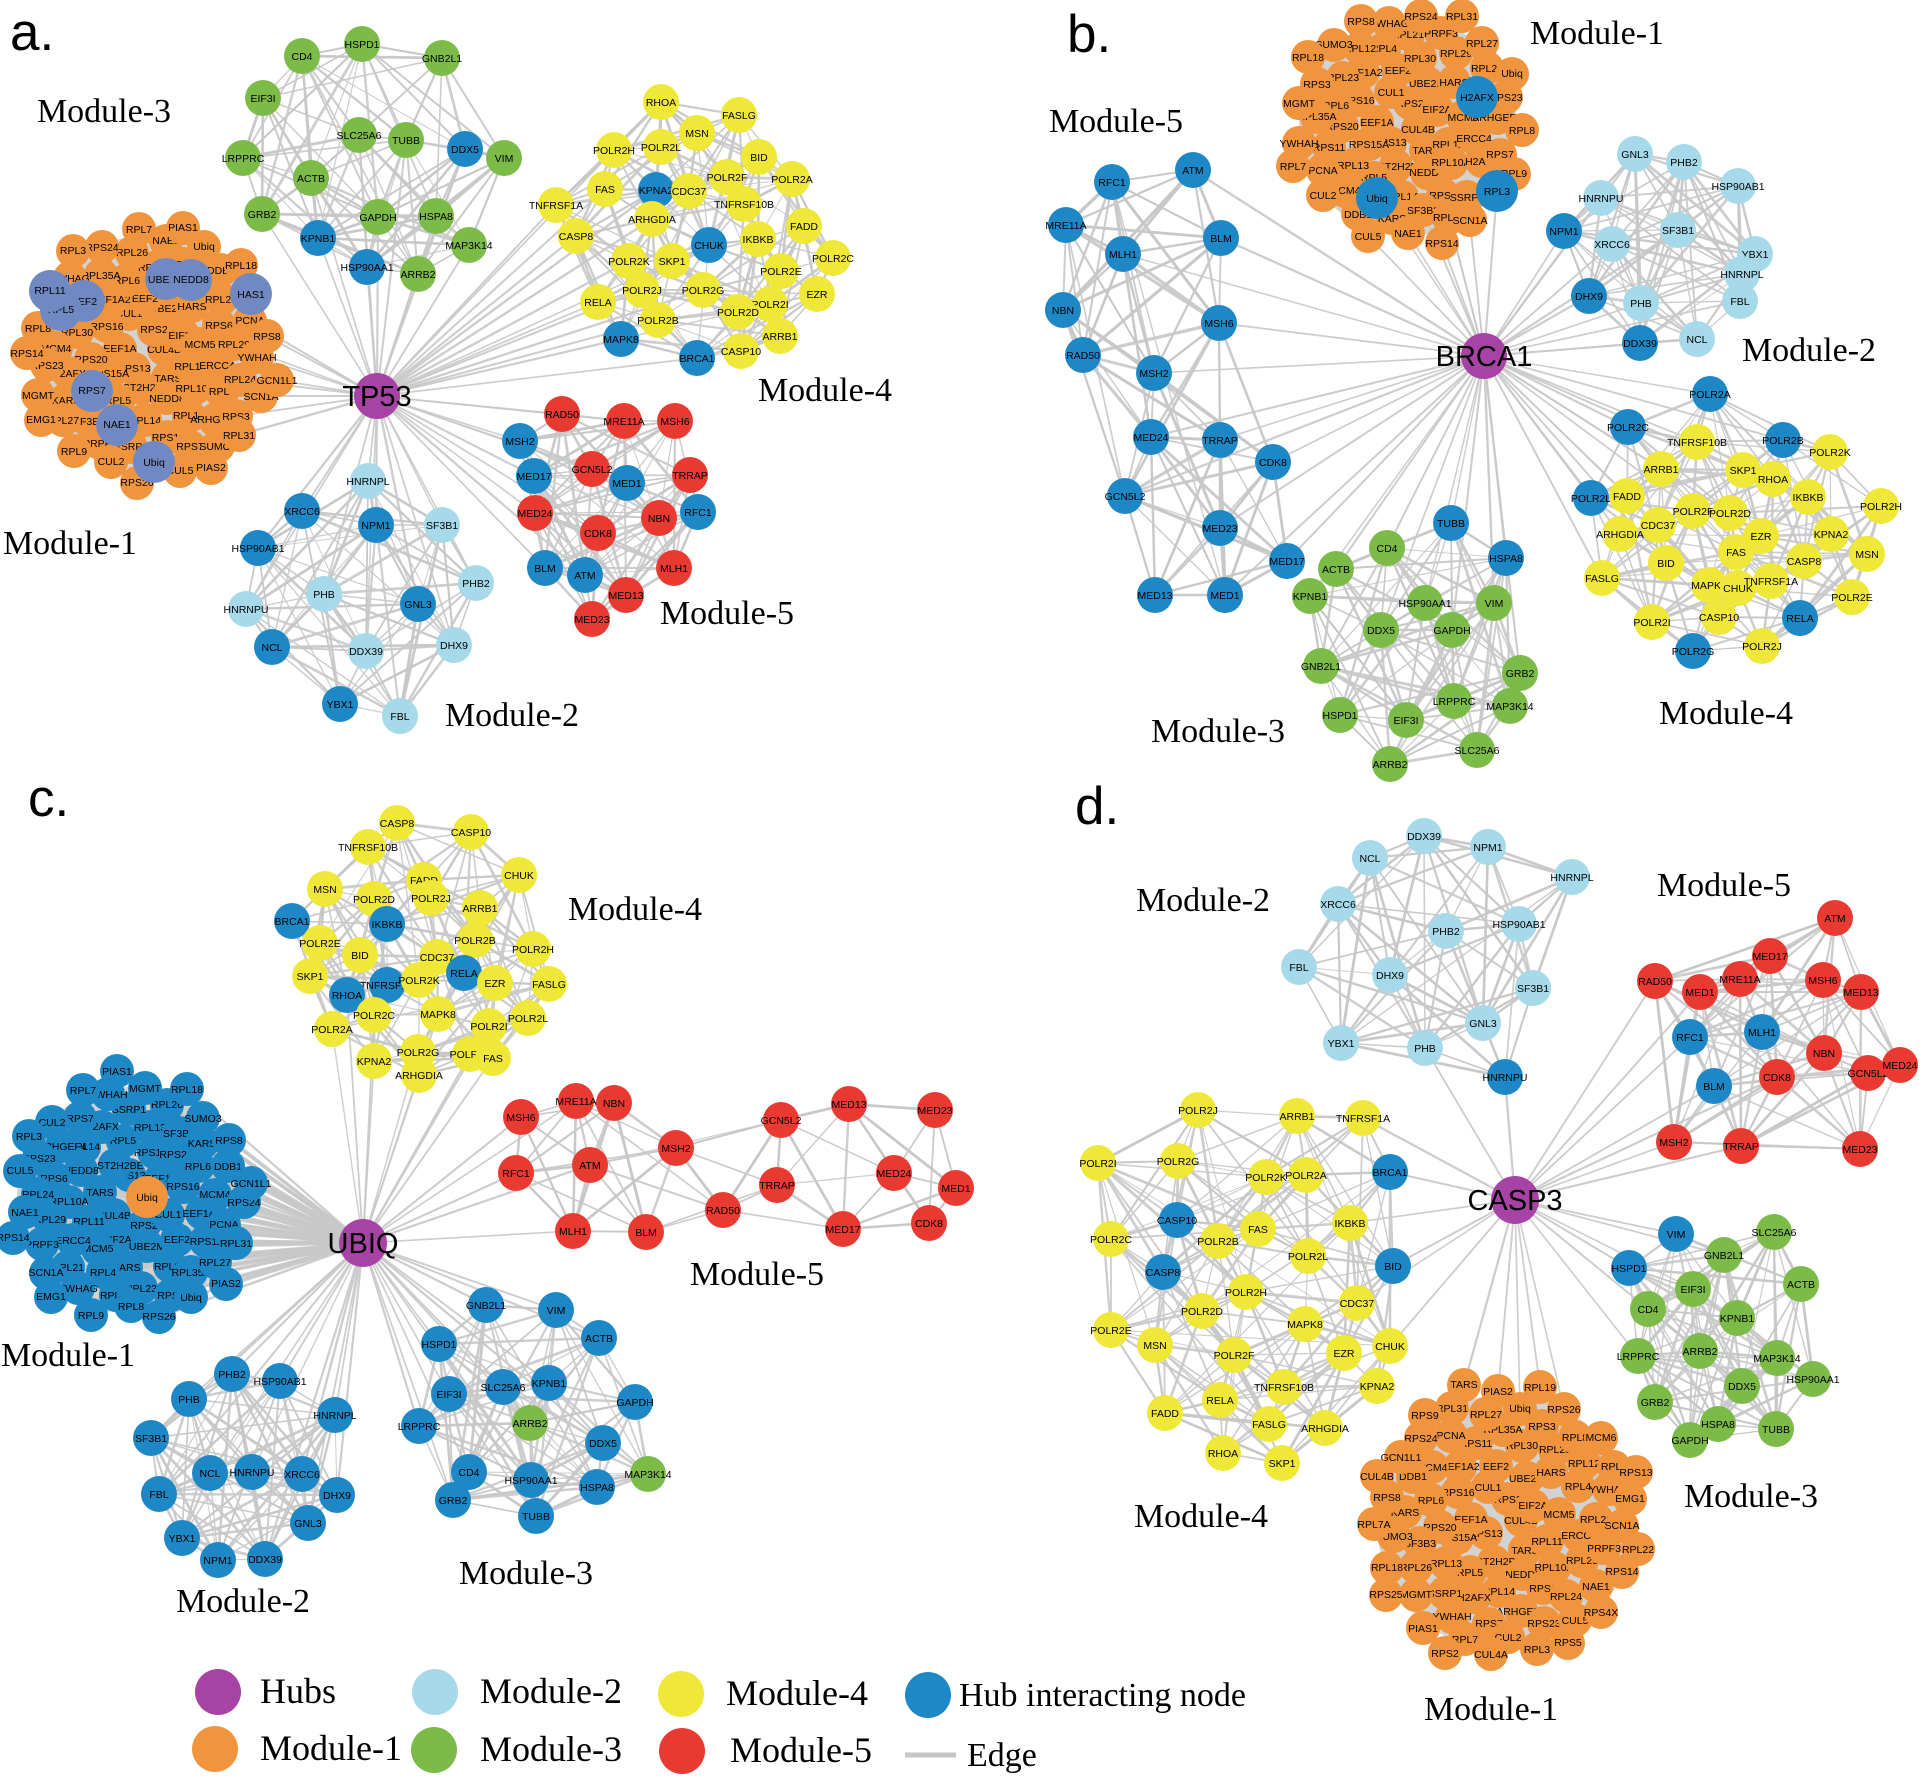 The height and width of the screenshot is (1780, 1923). What do you see at coordinates (111, 462) in the screenshot?
I see `svg-text: CUL2` at bounding box center [111, 462].